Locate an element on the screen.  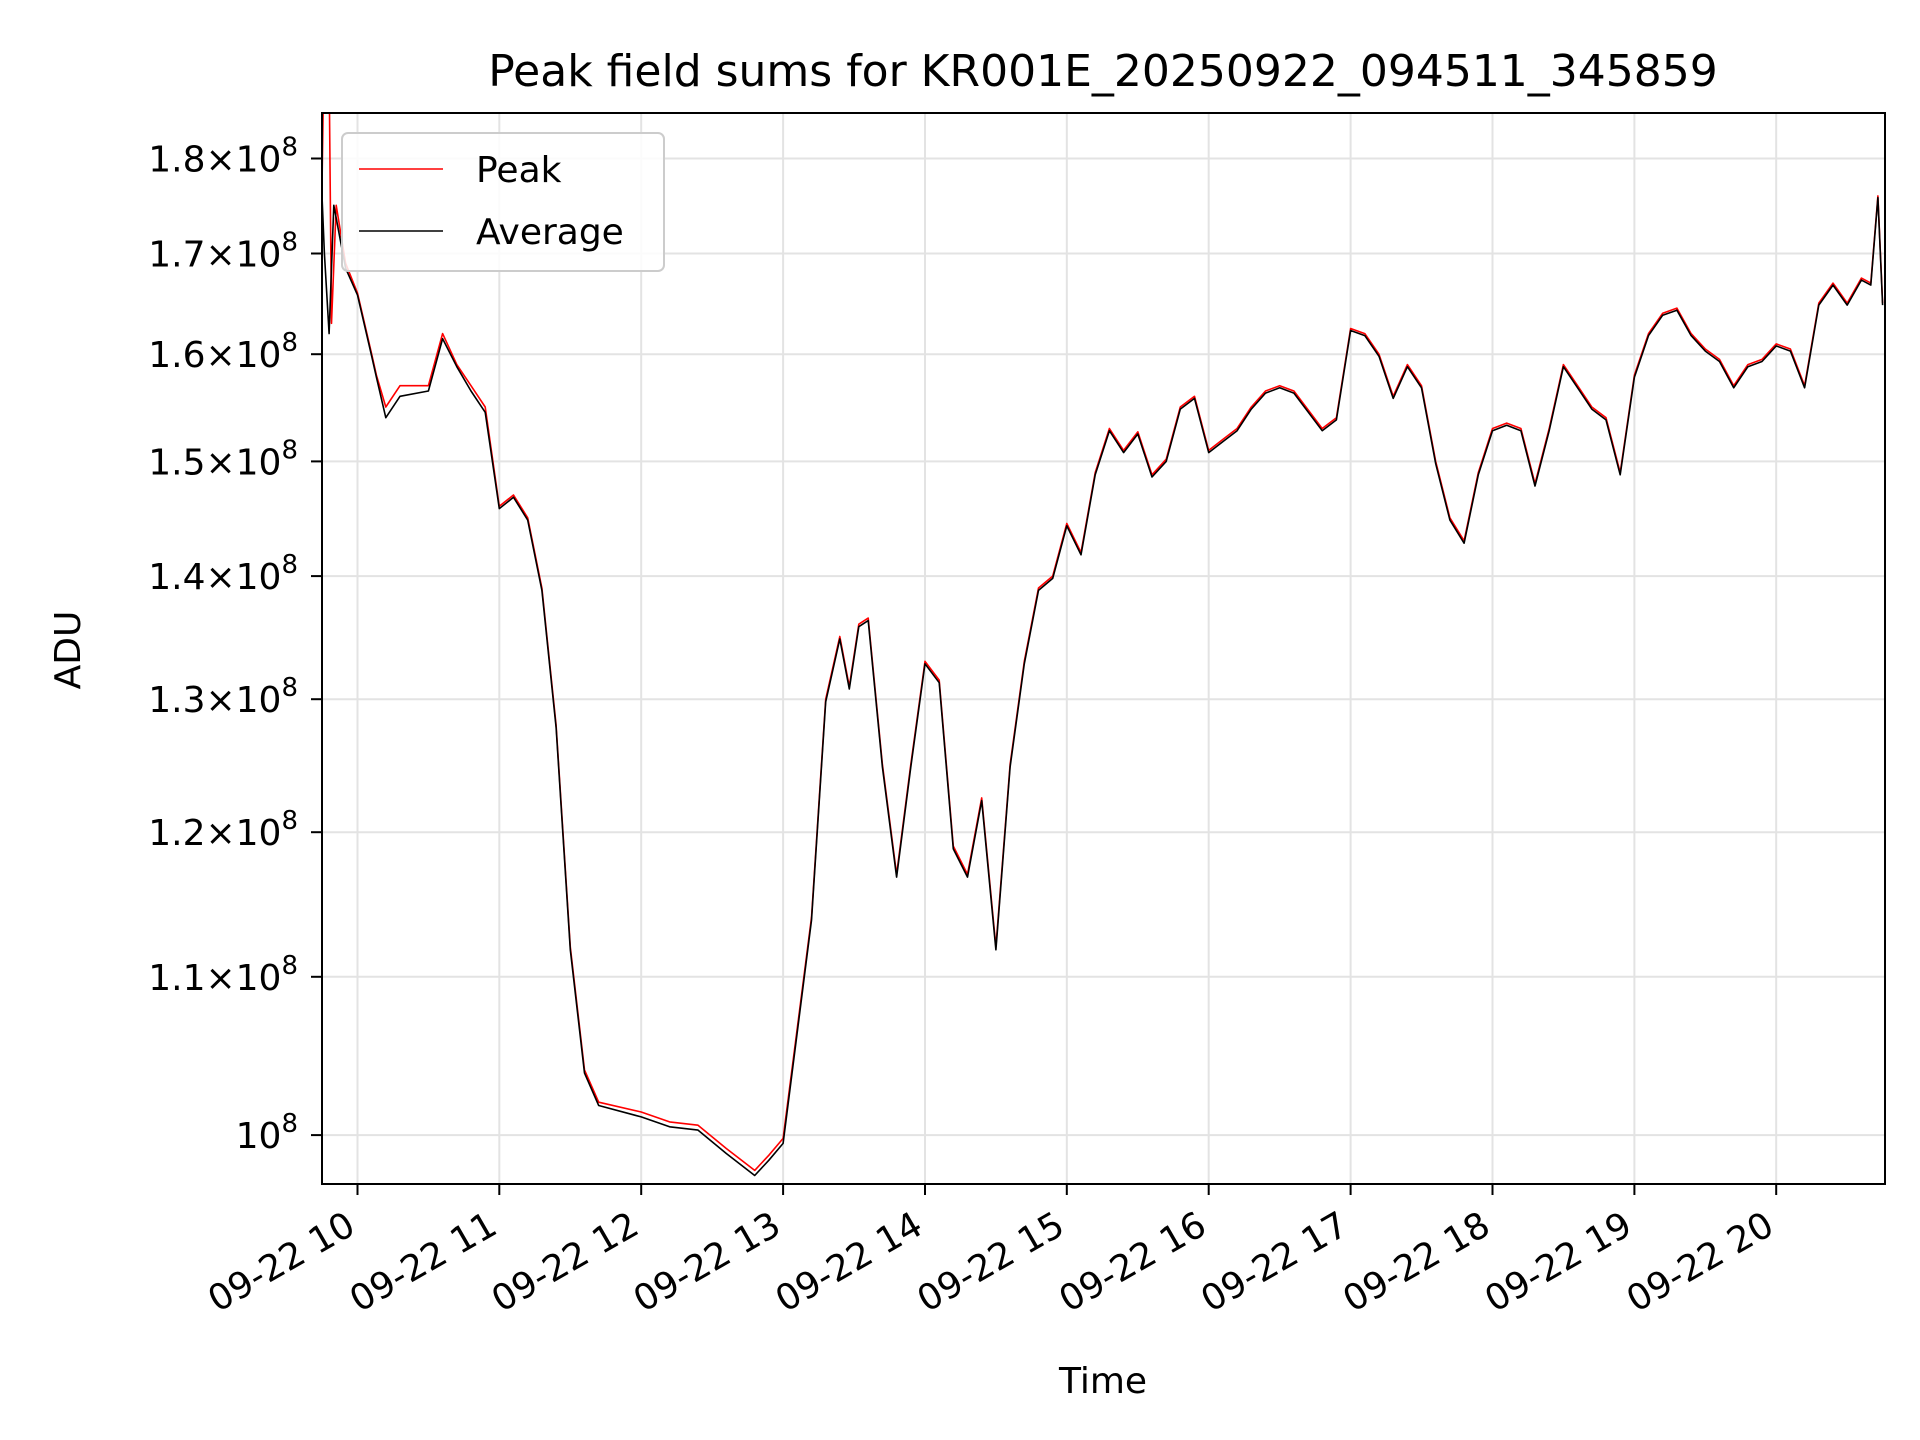
y-axis-label: ADU is located at coordinates (68, 650).